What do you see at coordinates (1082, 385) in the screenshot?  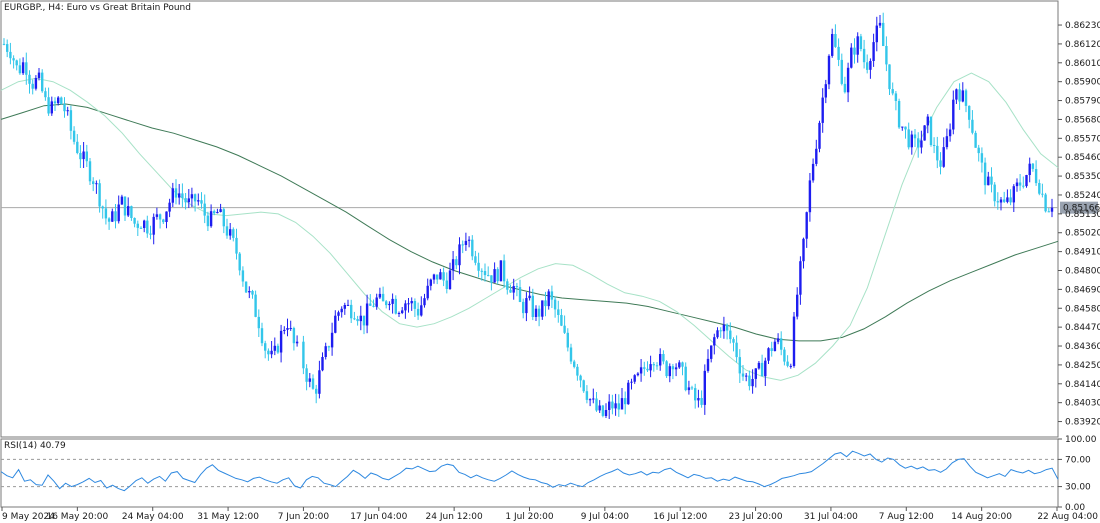 I see `price-tick-label: 0.84140` at bounding box center [1082, 385].